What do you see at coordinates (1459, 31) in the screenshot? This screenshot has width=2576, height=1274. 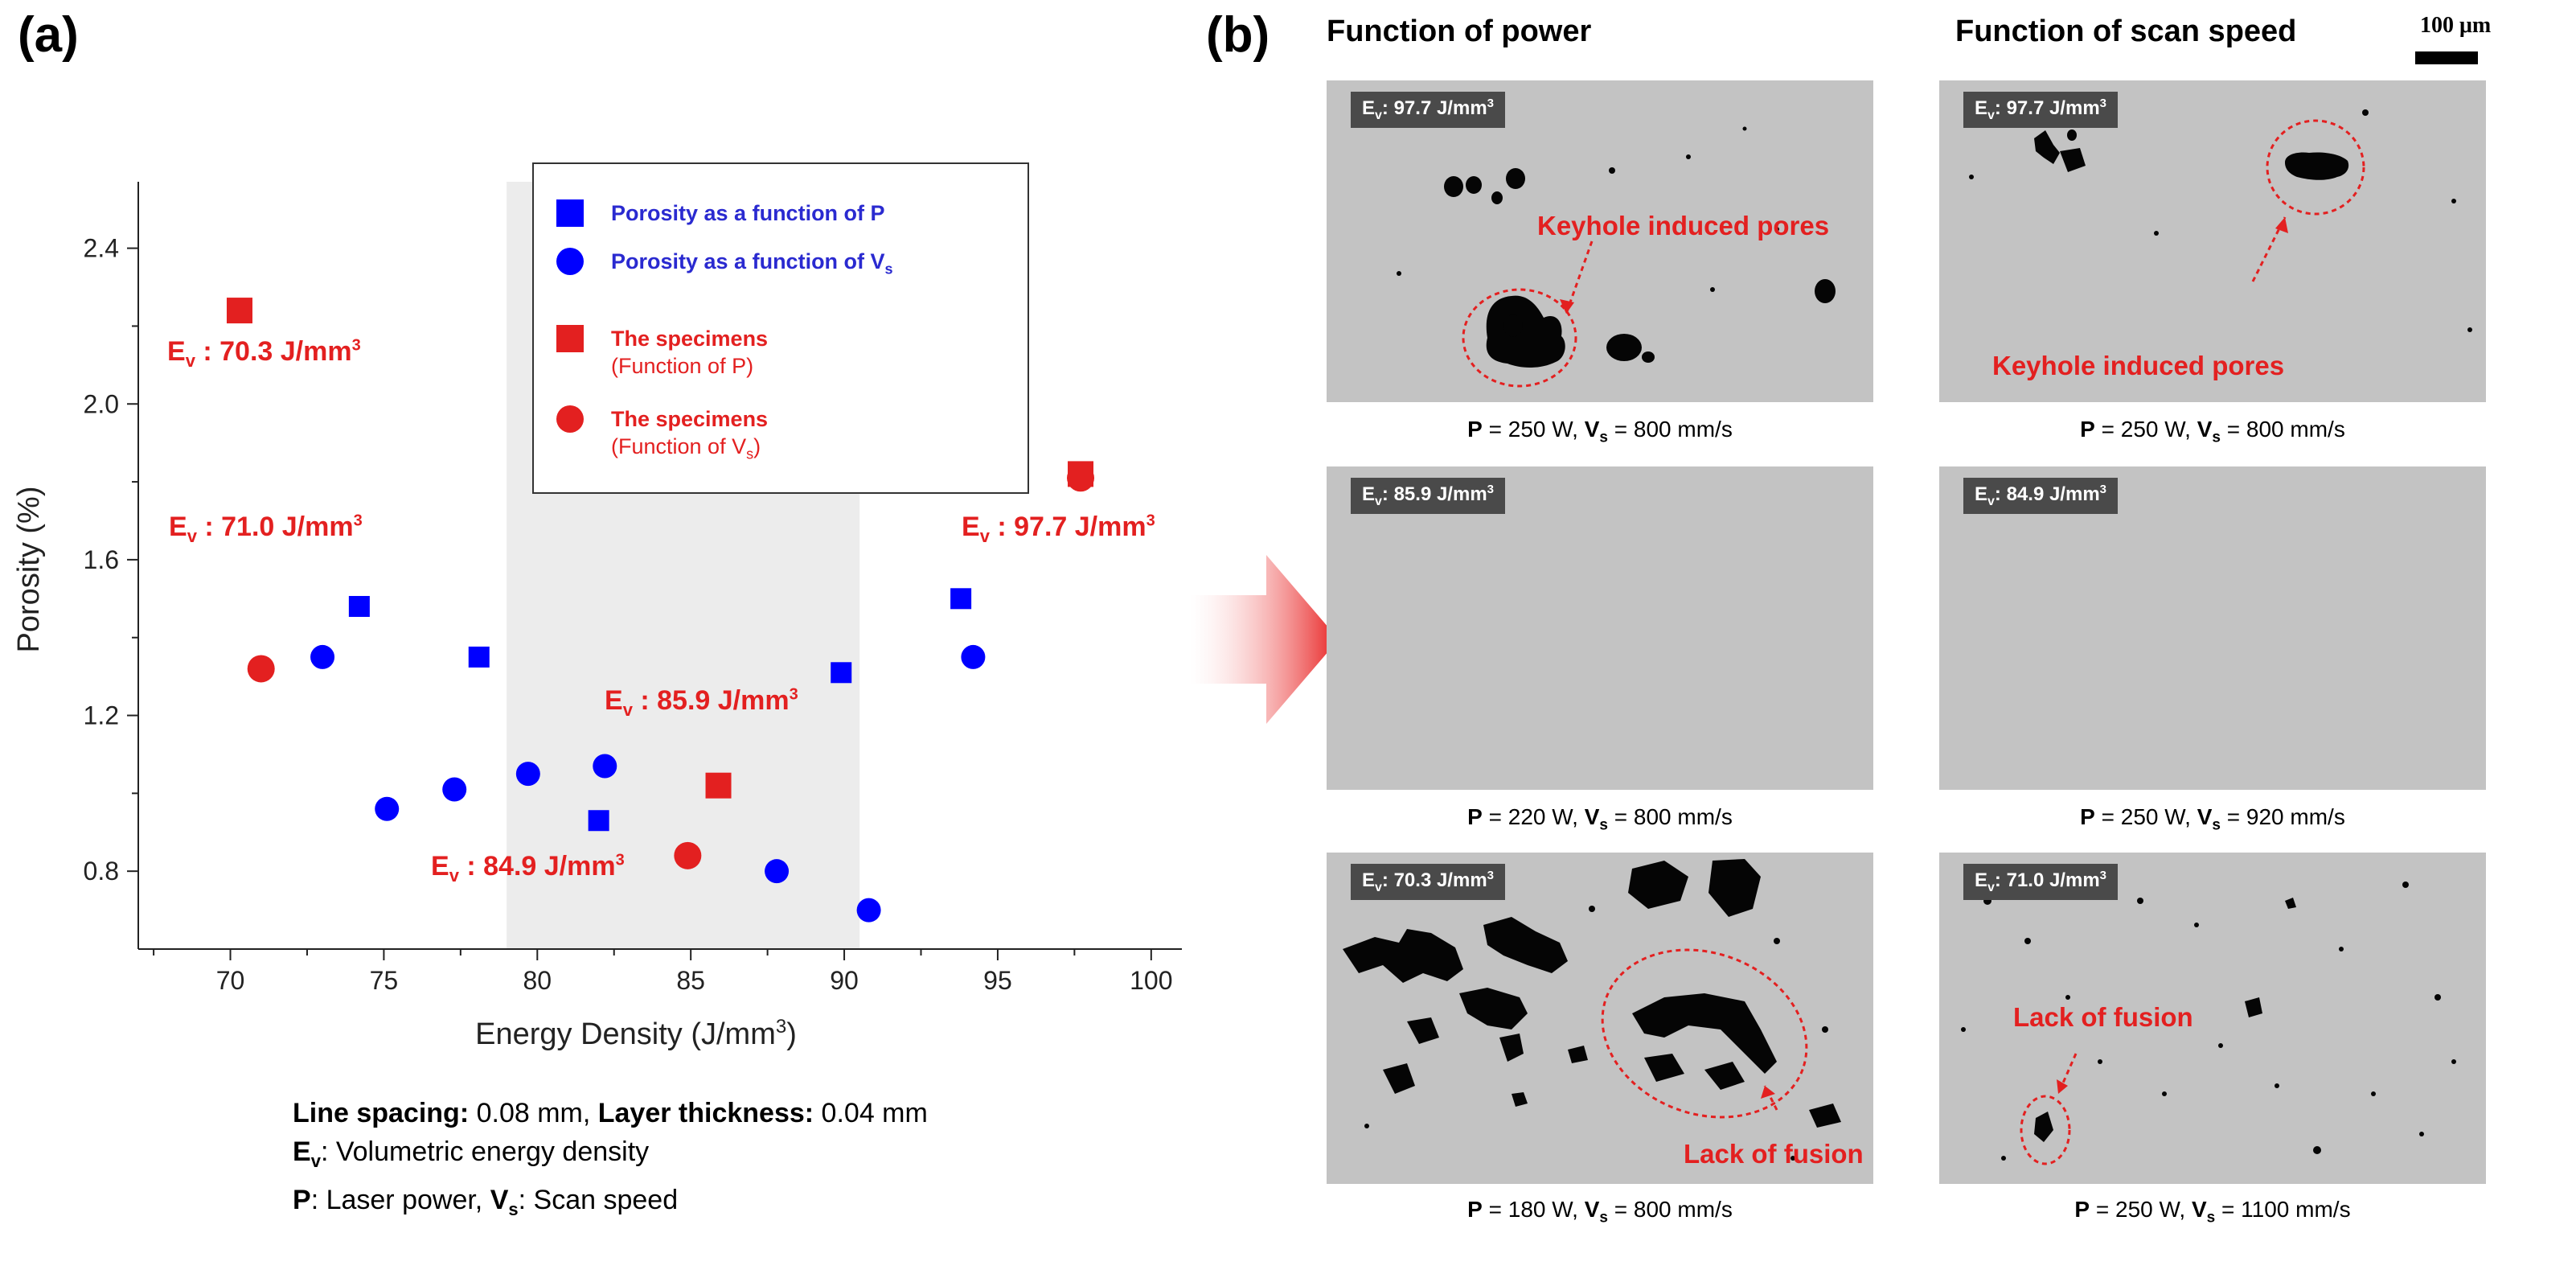 I see `column-title-power: Function of power` at bounding box center [1459, 31].